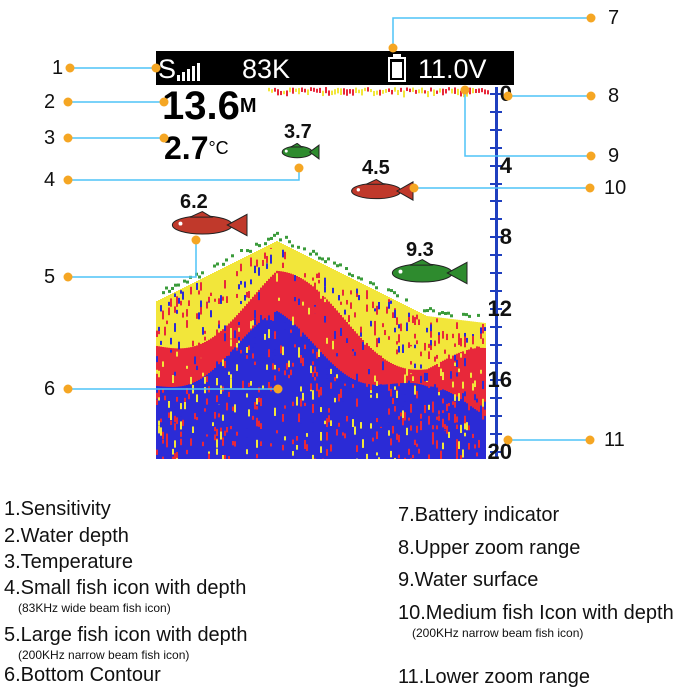 The width and height of the screenshot is (700, 700). I want to click on water-depth-value: 13.6, so click(201, 106).